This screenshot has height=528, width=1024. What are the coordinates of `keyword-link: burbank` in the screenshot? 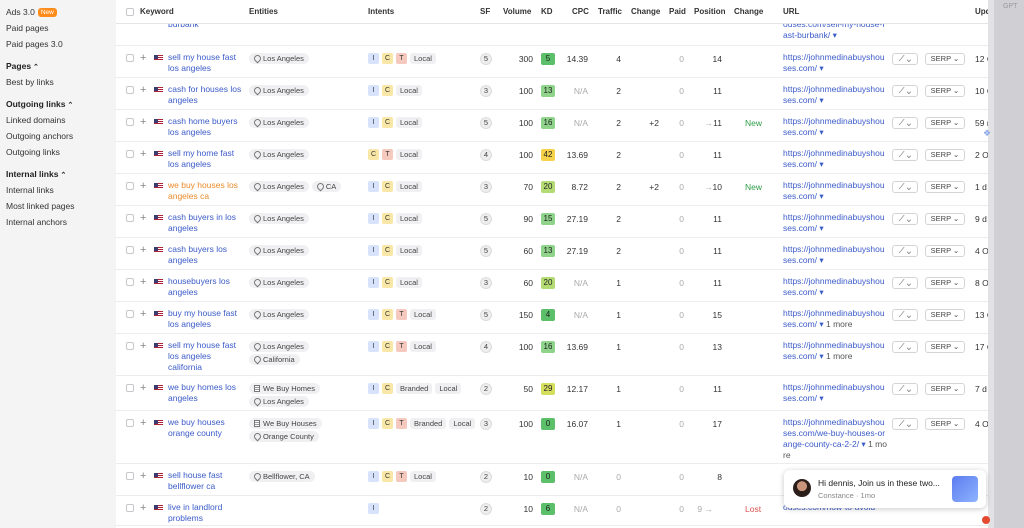 It's located at (183, 24).